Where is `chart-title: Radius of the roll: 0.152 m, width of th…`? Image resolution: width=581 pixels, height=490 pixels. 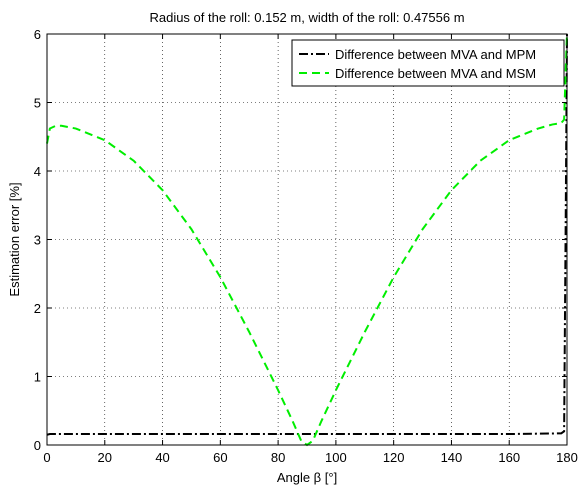
chart-title: Radius of the roll: 0.152 m, width of th… is located at coordinates (306, 17).